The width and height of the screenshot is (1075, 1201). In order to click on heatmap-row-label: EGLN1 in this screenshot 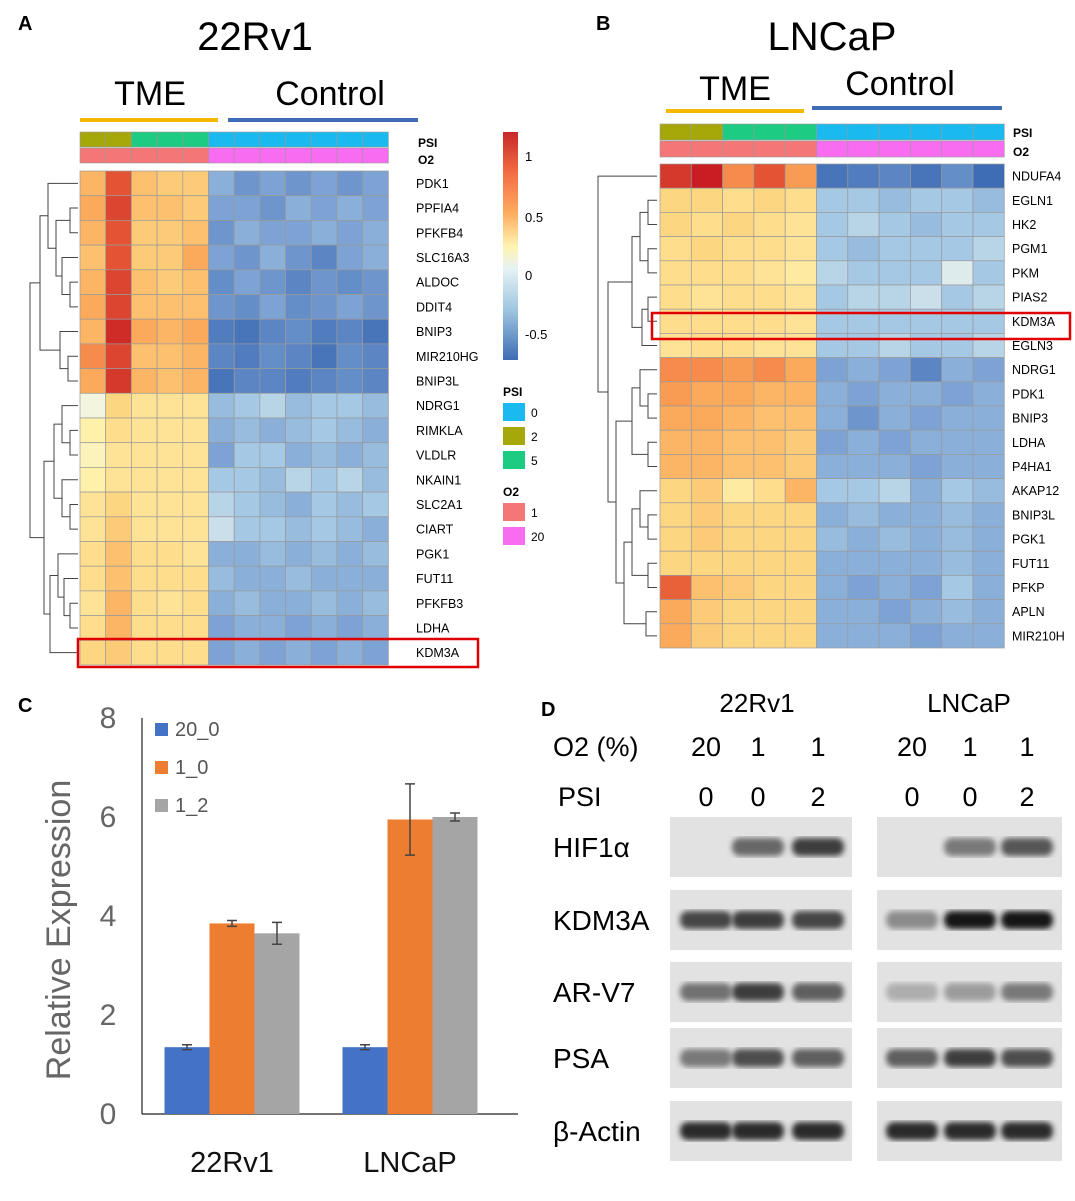, I will do `click(1032, 201)`.